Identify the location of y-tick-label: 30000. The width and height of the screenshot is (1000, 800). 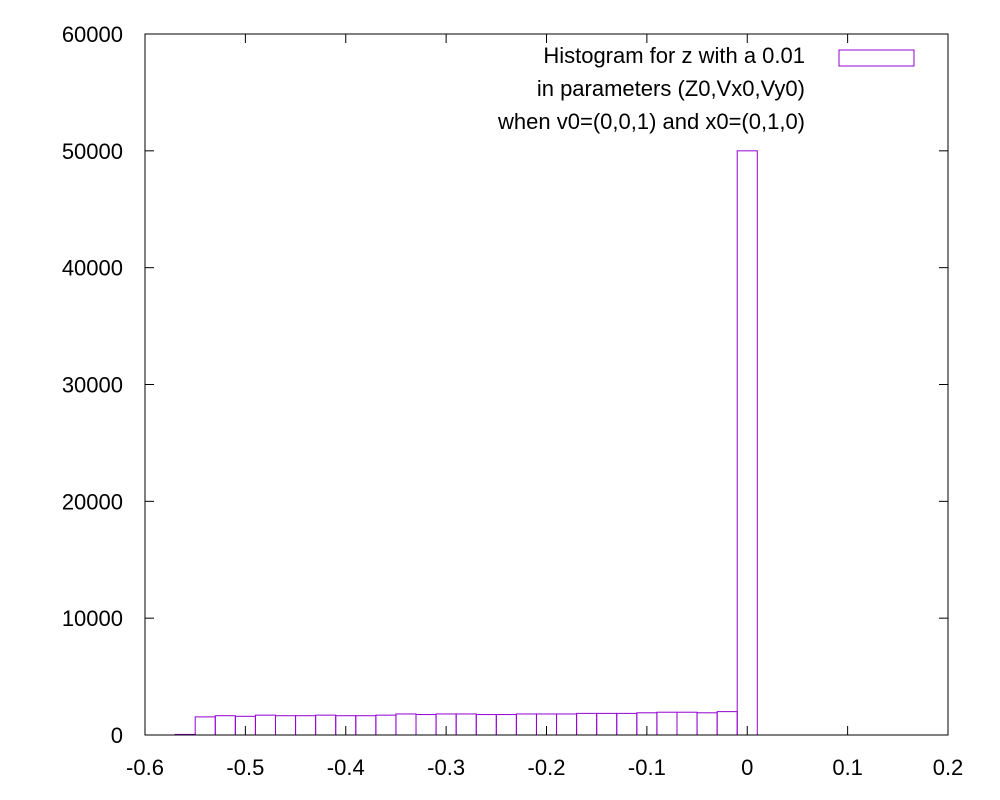
(92, 385).